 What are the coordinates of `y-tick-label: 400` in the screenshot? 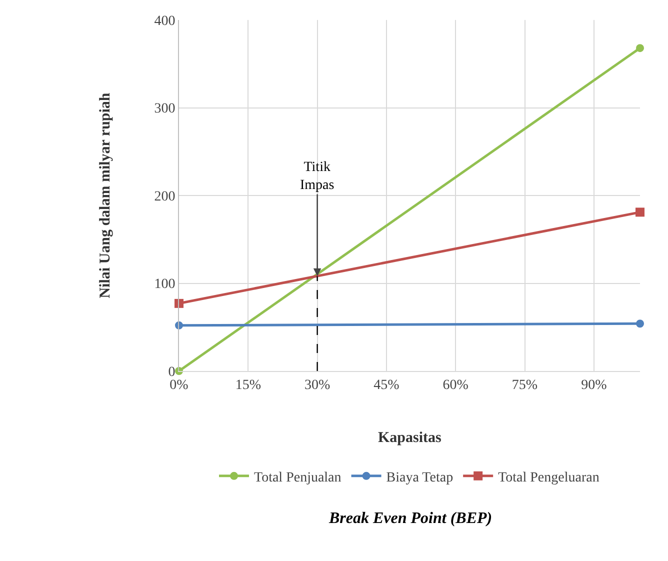 It's located at (165, 21).